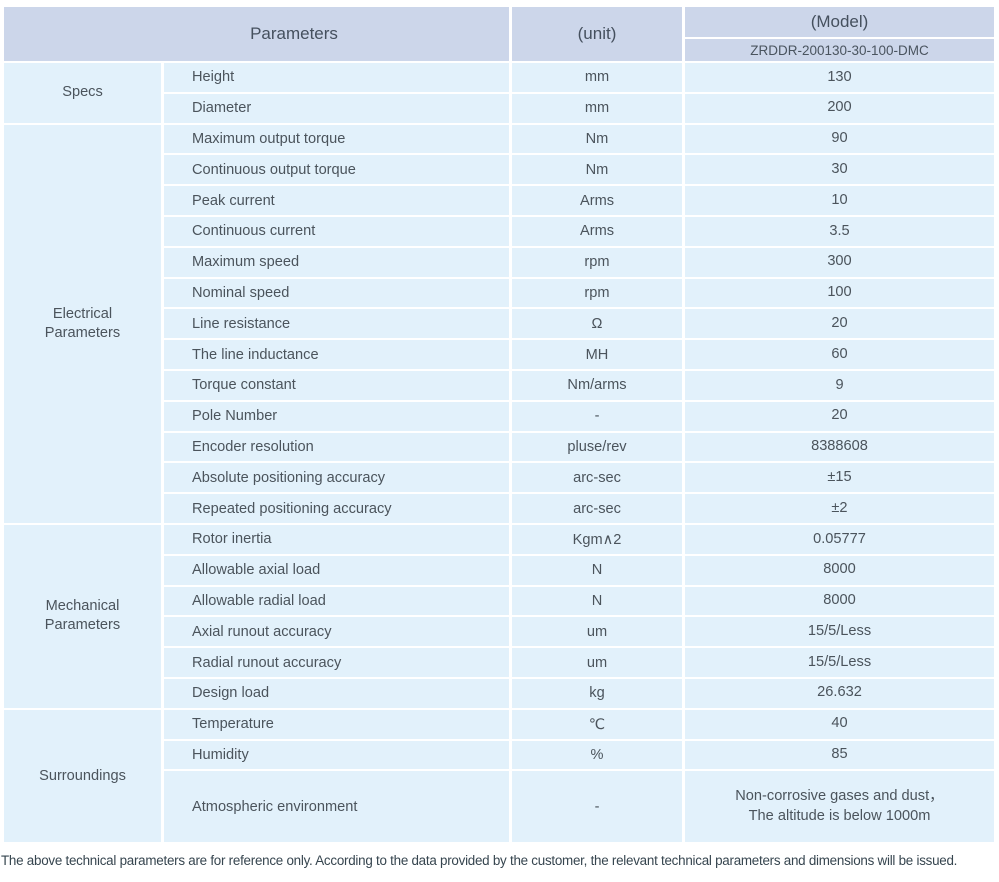 The height and width of the screenshot is (882, 999). What do you see at coordinates (336, 170) in the screenshot?
I see `param-cell: Continuous output torque` at bounding box center [336, 170].